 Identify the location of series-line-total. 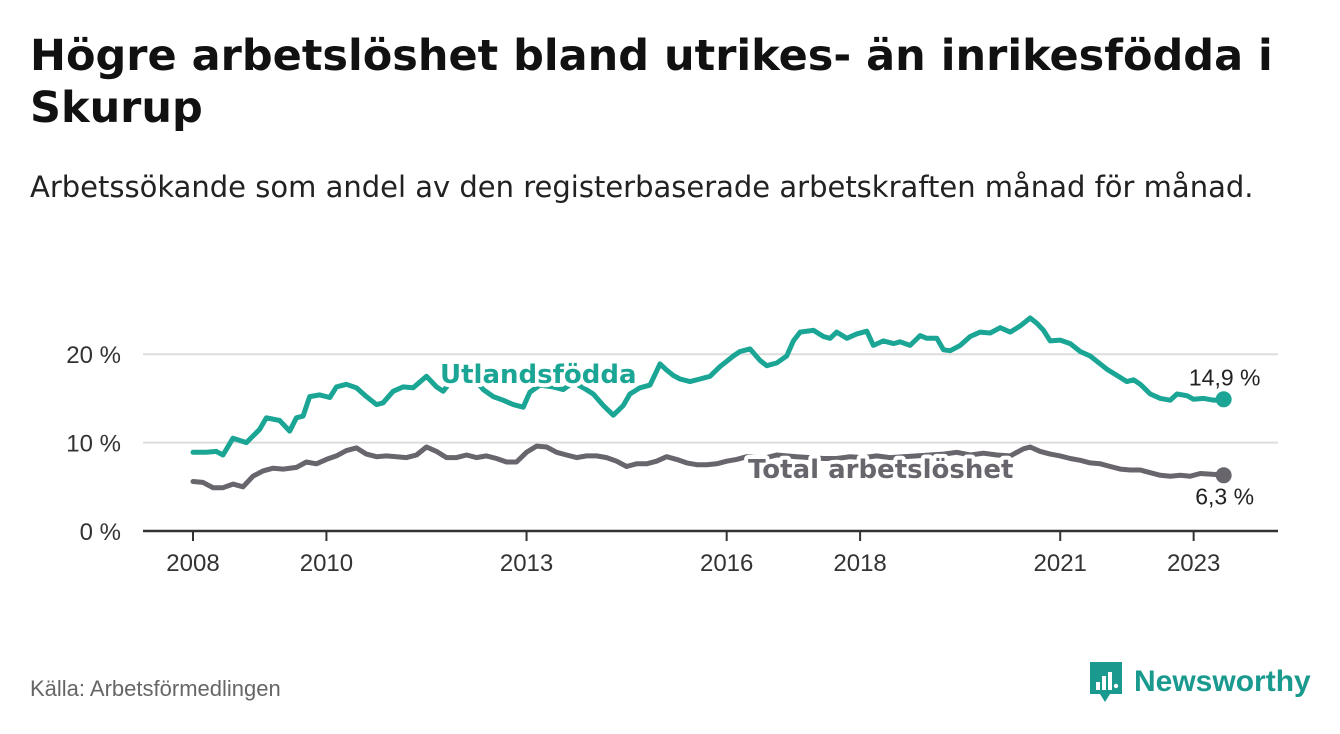
(708, 467).